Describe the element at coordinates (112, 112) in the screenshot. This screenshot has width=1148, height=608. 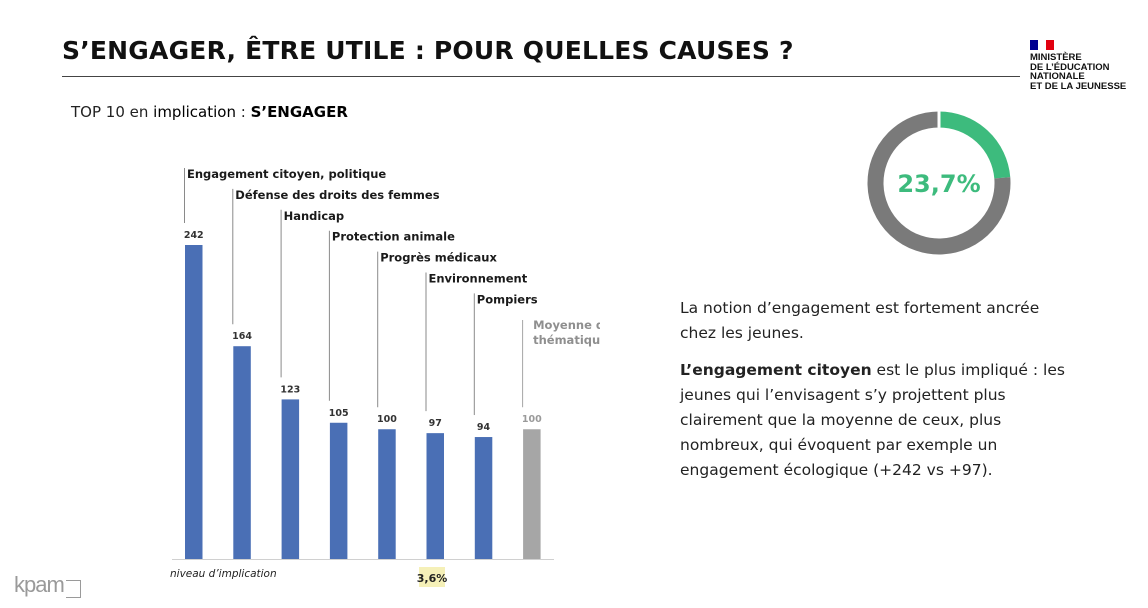
I see `subtitle-prefix: TOP 10 en` at that location.